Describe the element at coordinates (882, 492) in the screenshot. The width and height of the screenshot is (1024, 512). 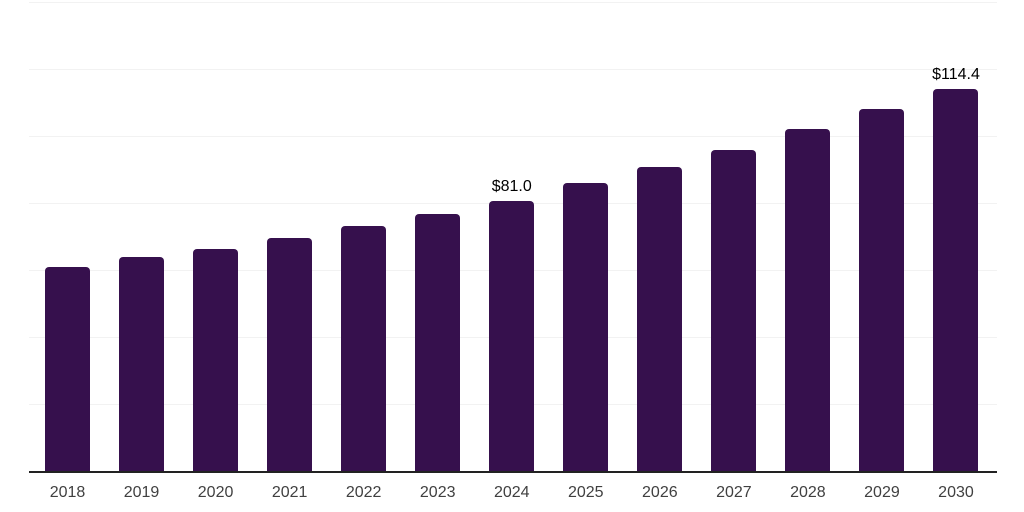
I see `x-tick-2029: 2029` at that location.